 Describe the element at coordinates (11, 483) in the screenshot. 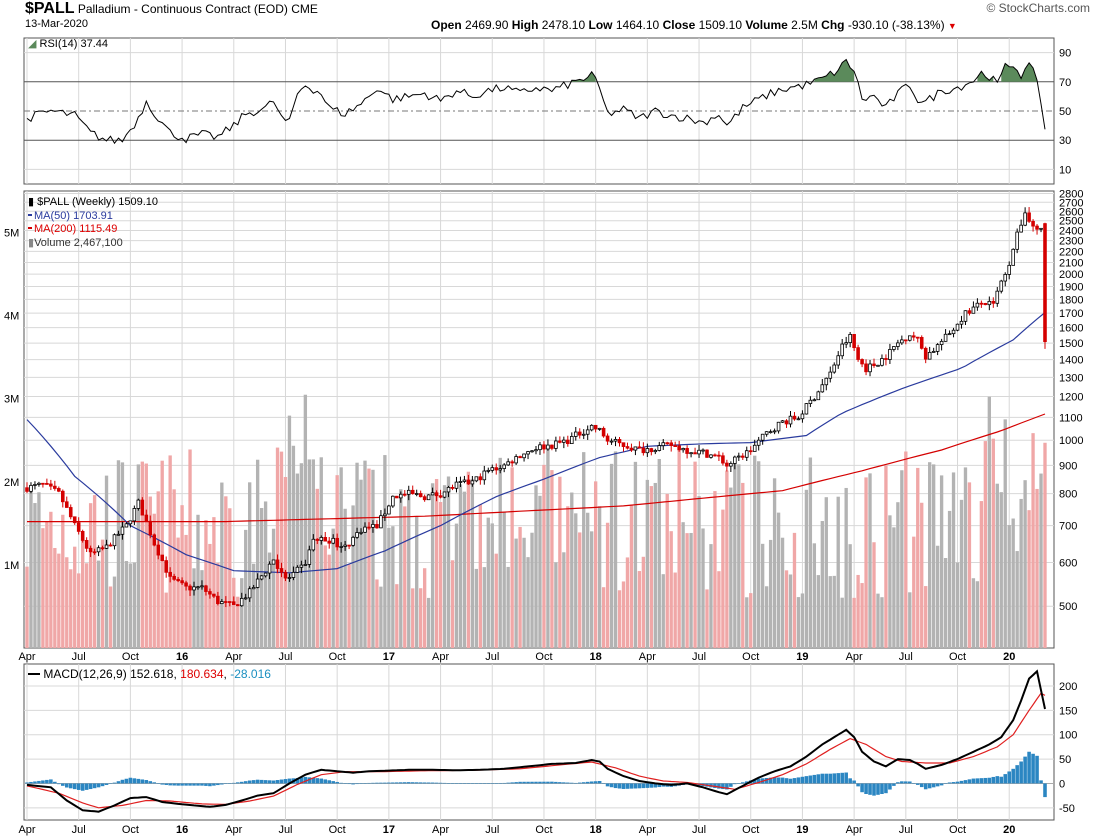

I see `volume-tick-label: 2M` at that location.